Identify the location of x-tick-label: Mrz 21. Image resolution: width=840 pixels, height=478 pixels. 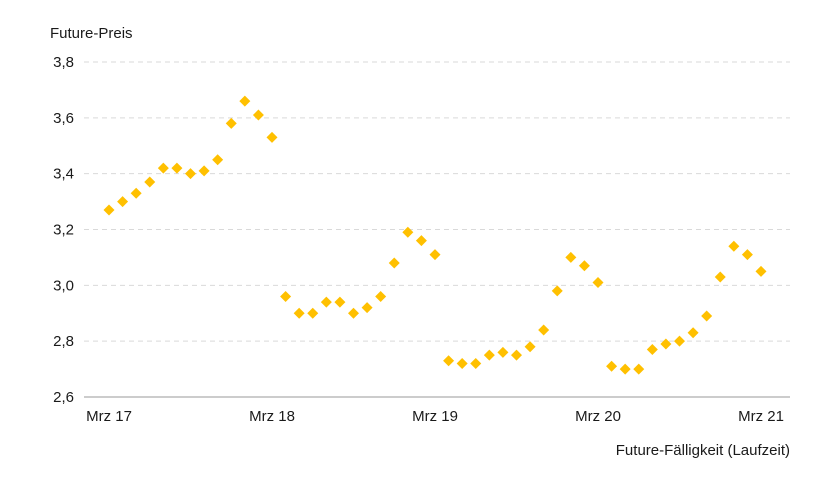
(761, 416).